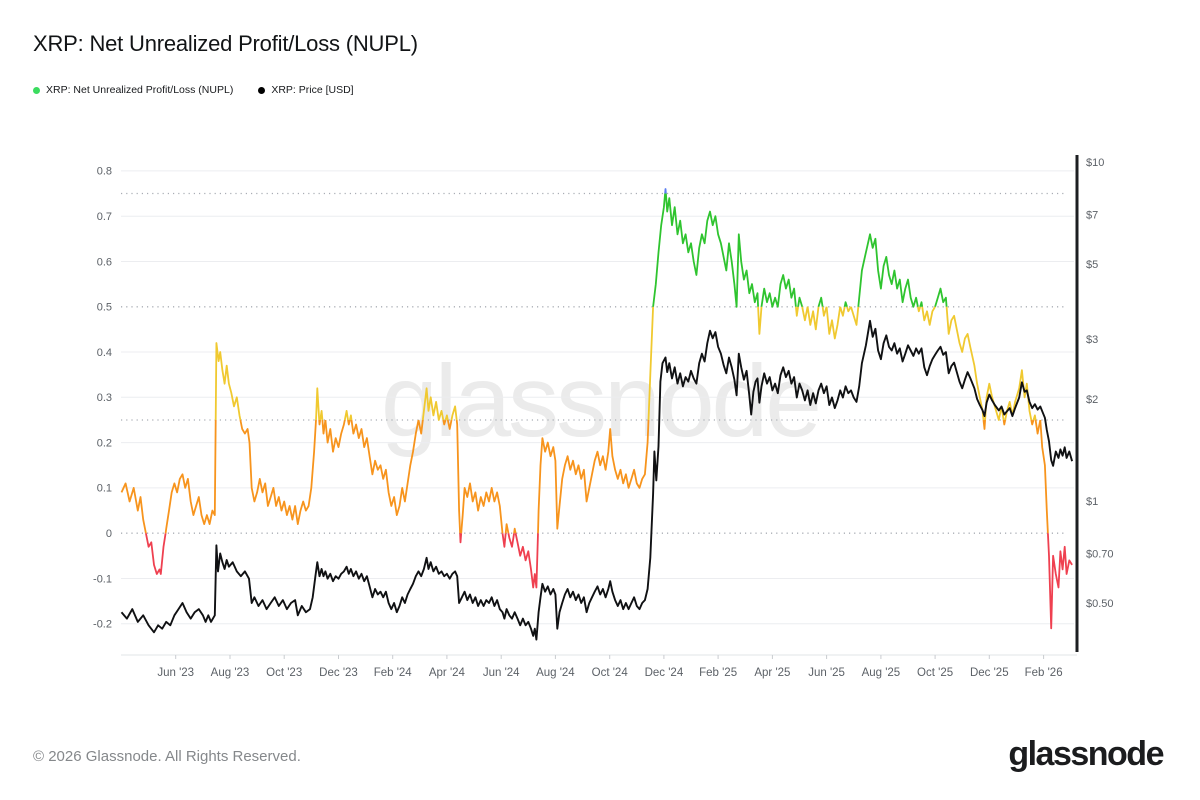  I want to click on right-axis-bar, so click(1077, 403).